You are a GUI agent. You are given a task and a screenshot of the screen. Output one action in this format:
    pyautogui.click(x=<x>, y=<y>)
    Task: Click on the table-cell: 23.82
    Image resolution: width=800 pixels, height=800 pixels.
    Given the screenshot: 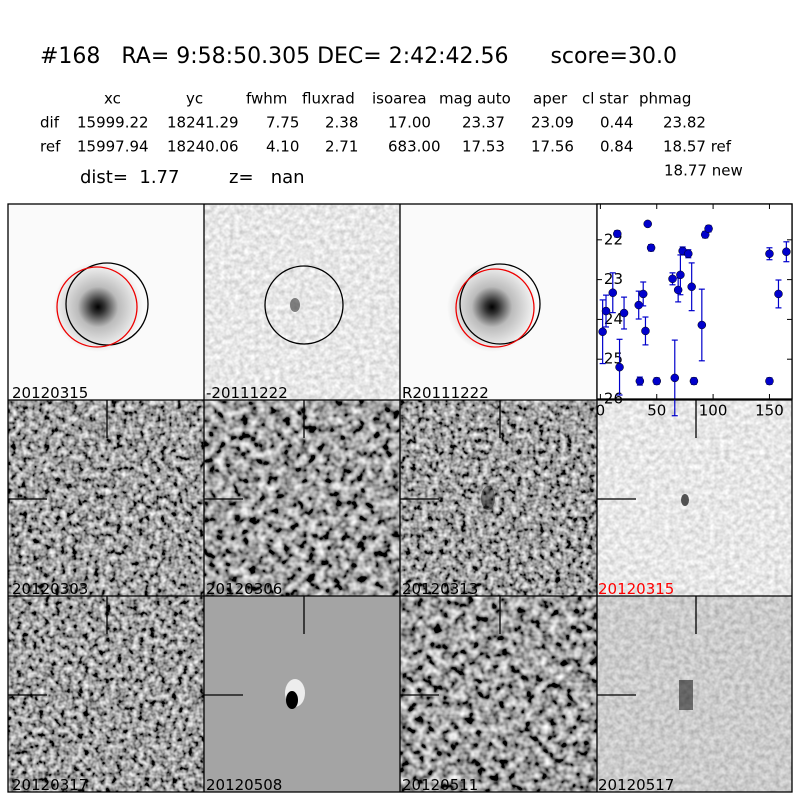 What is the action you would take?
    pyautogui.click(x=684, y=123)
    